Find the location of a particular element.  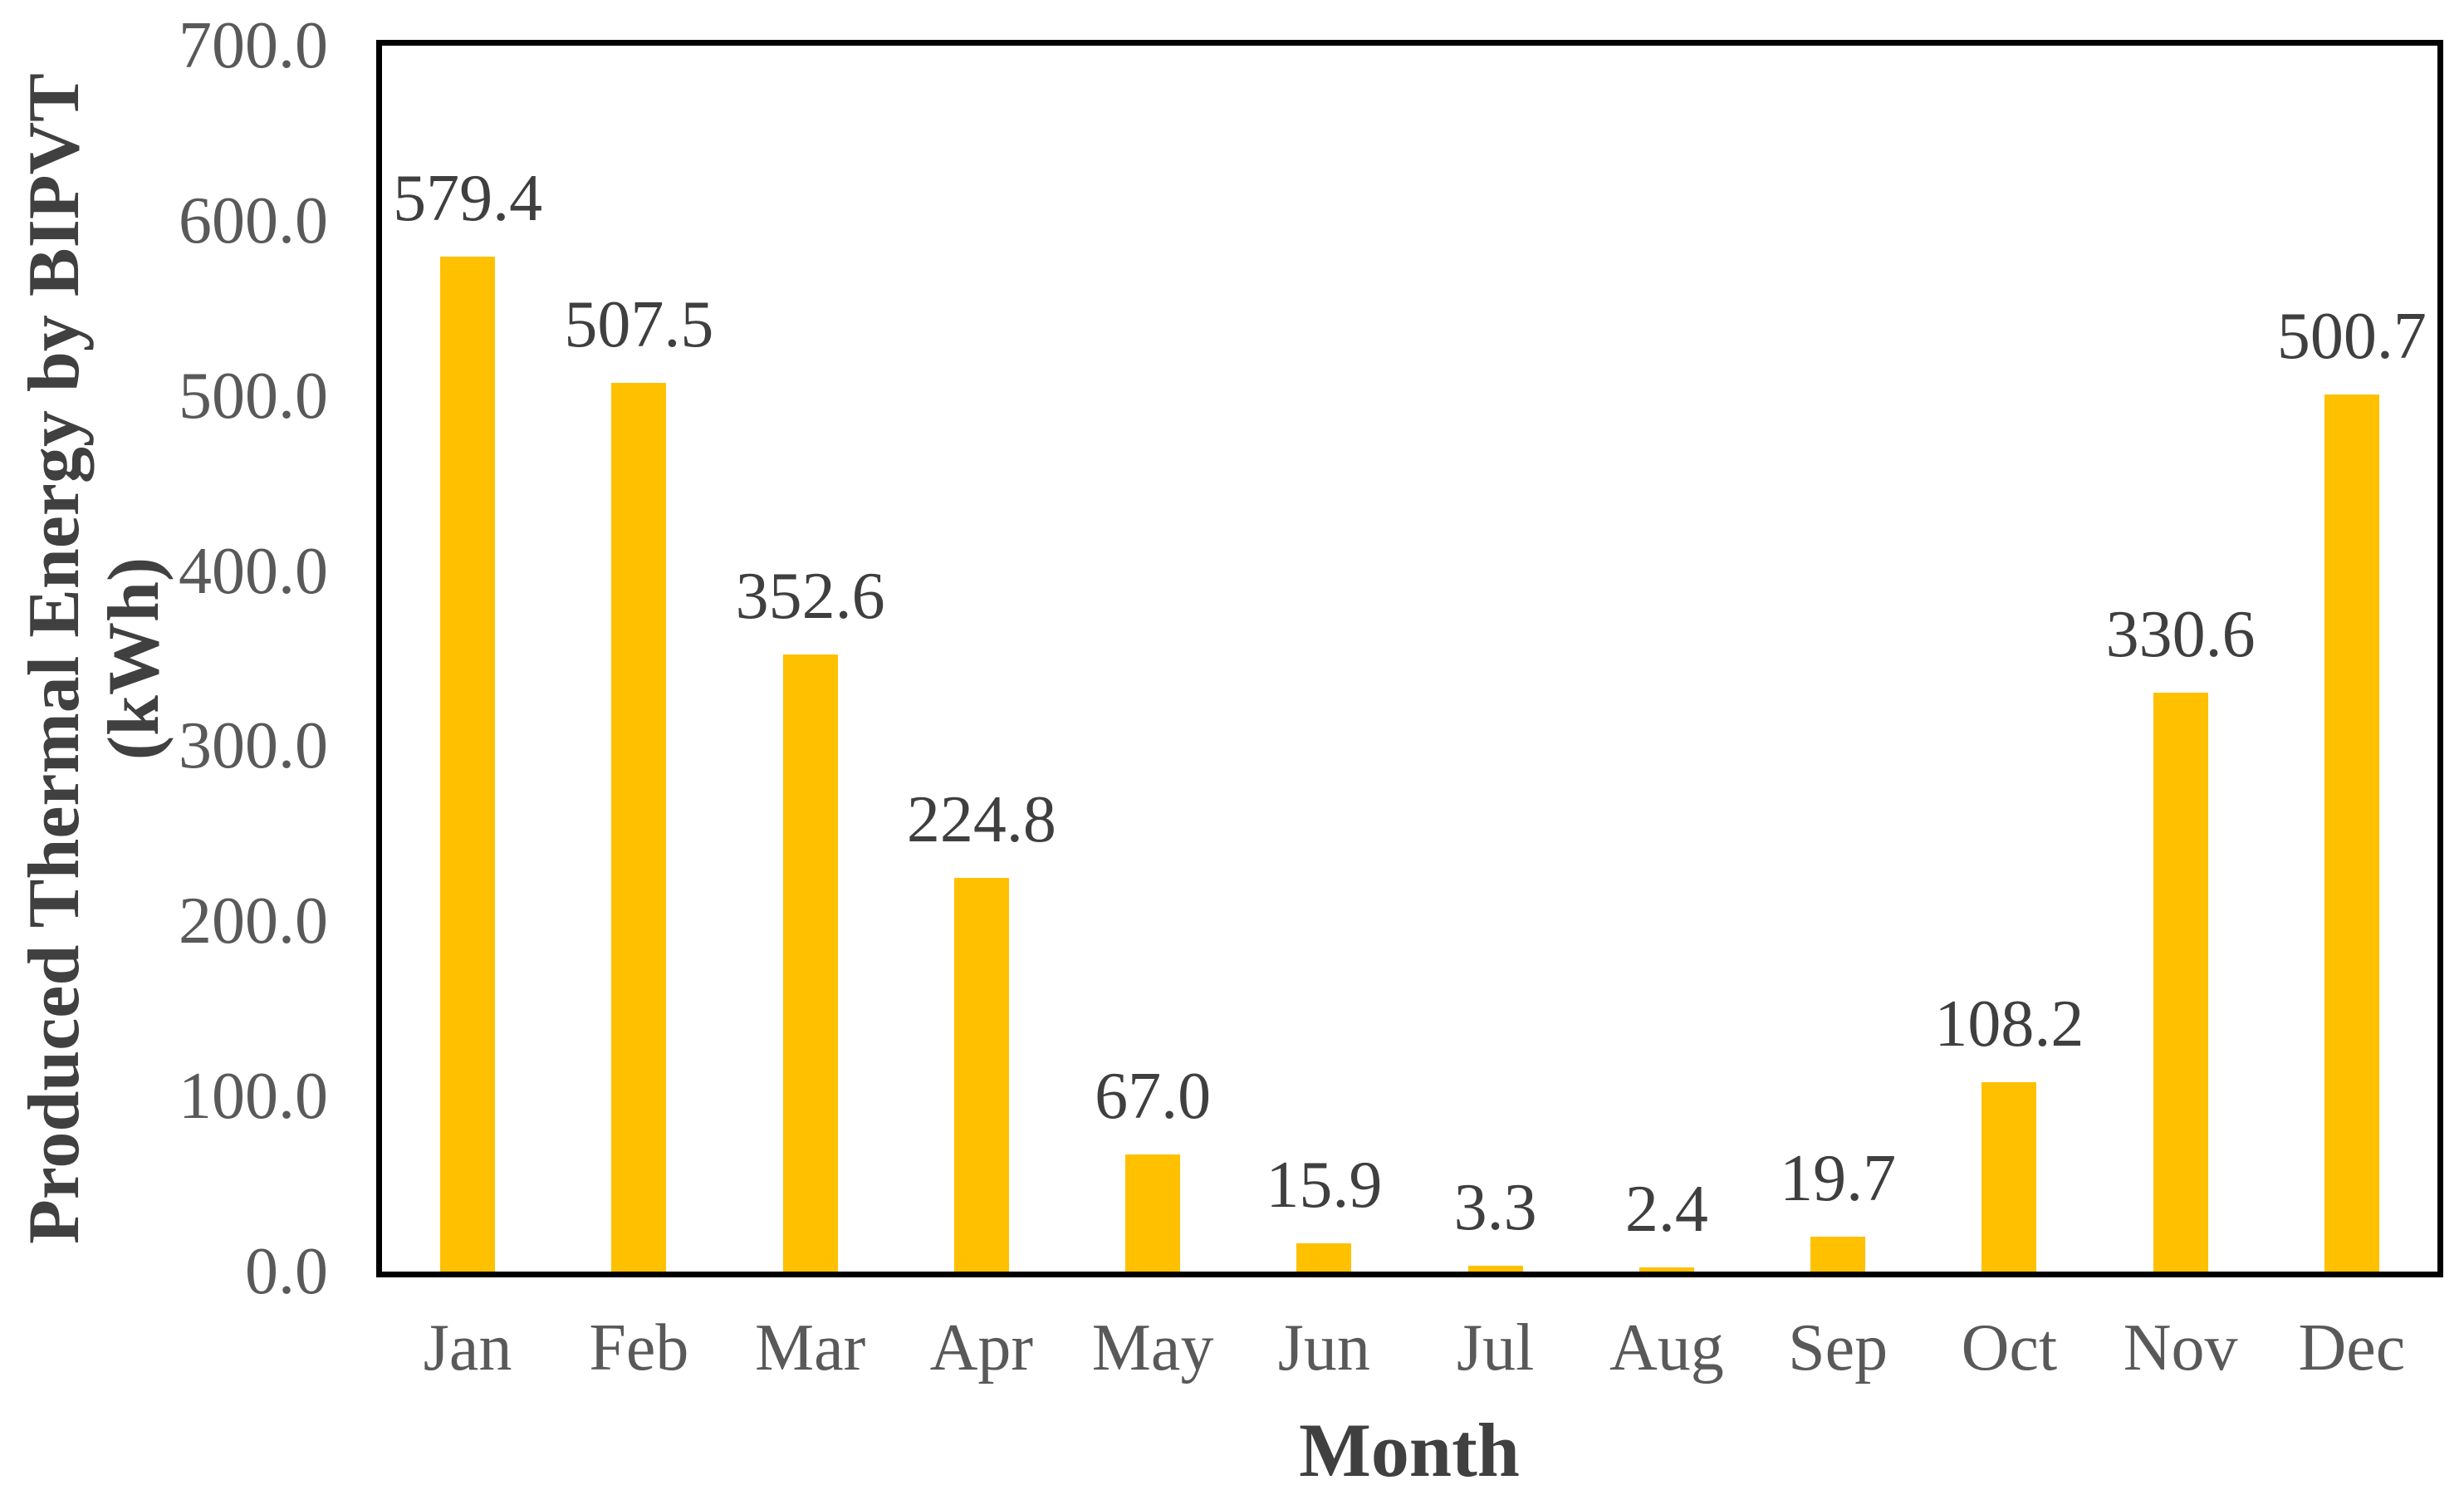

bar-value-label-sep: 19.7 is located at coordinates (1839, 1178).